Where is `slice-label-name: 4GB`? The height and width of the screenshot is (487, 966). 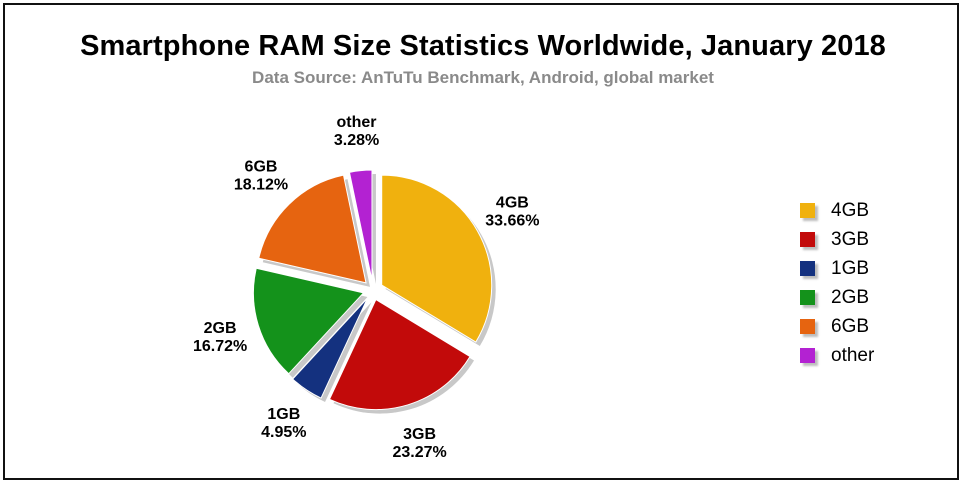
slice-label-name: 4GB is located at coordinates (512, 202).